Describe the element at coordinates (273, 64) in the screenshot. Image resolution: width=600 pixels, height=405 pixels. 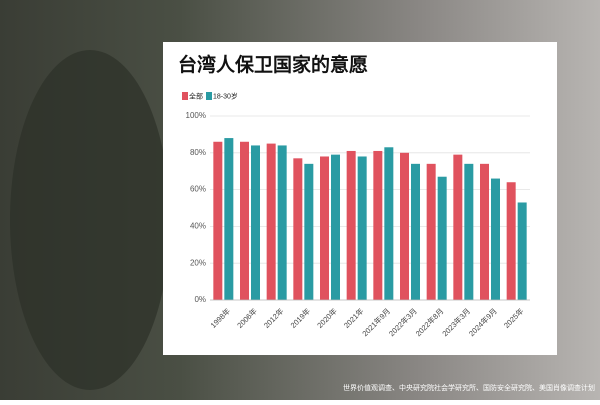
I see `chart-title: 台湾人保卫国家的意愿` at that location.